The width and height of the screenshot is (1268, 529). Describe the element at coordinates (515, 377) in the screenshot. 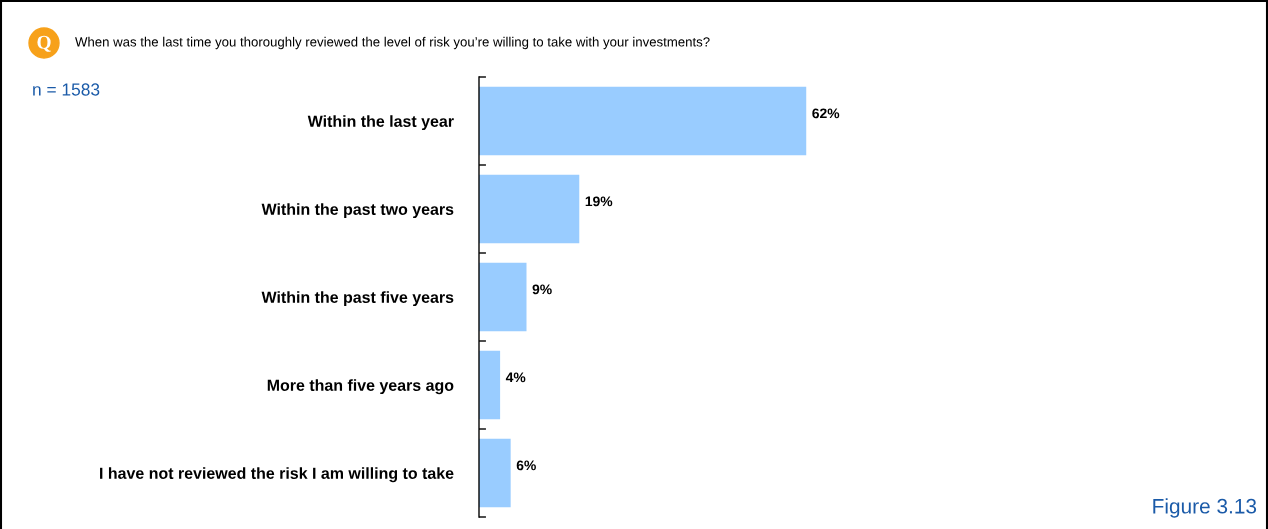

I see `data-label: 4%` at that location.